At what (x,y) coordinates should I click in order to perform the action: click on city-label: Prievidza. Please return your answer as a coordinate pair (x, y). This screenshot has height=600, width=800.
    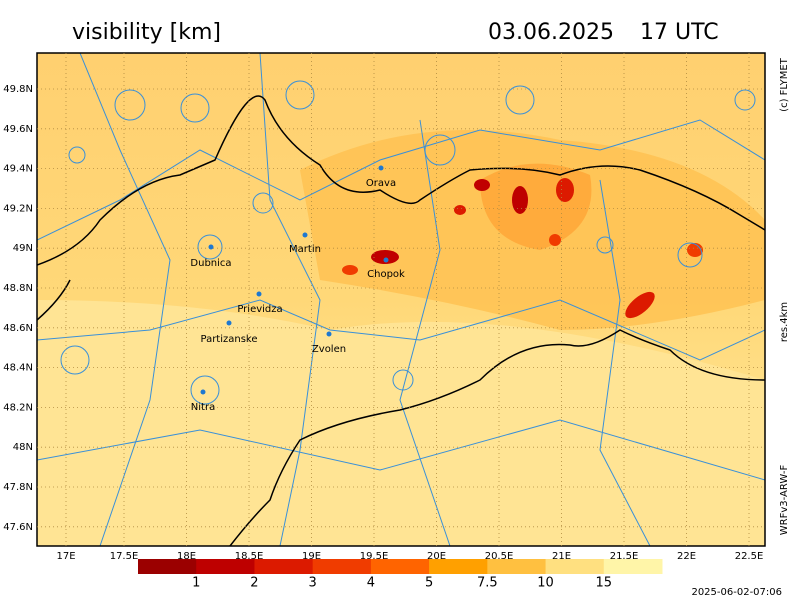
    Looking at the image, I should click on (259, 309).